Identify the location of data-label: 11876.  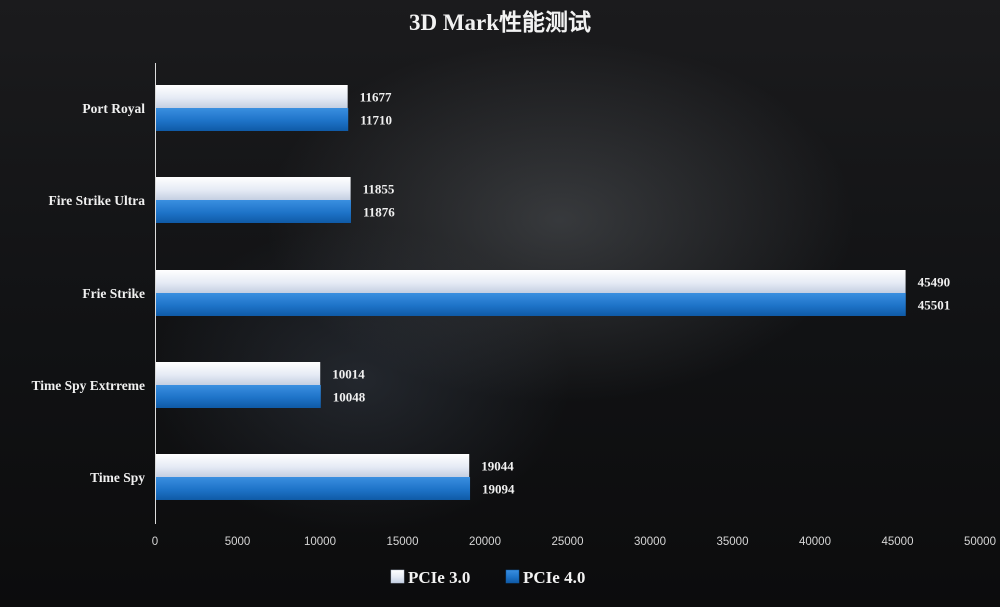
(379, 212).